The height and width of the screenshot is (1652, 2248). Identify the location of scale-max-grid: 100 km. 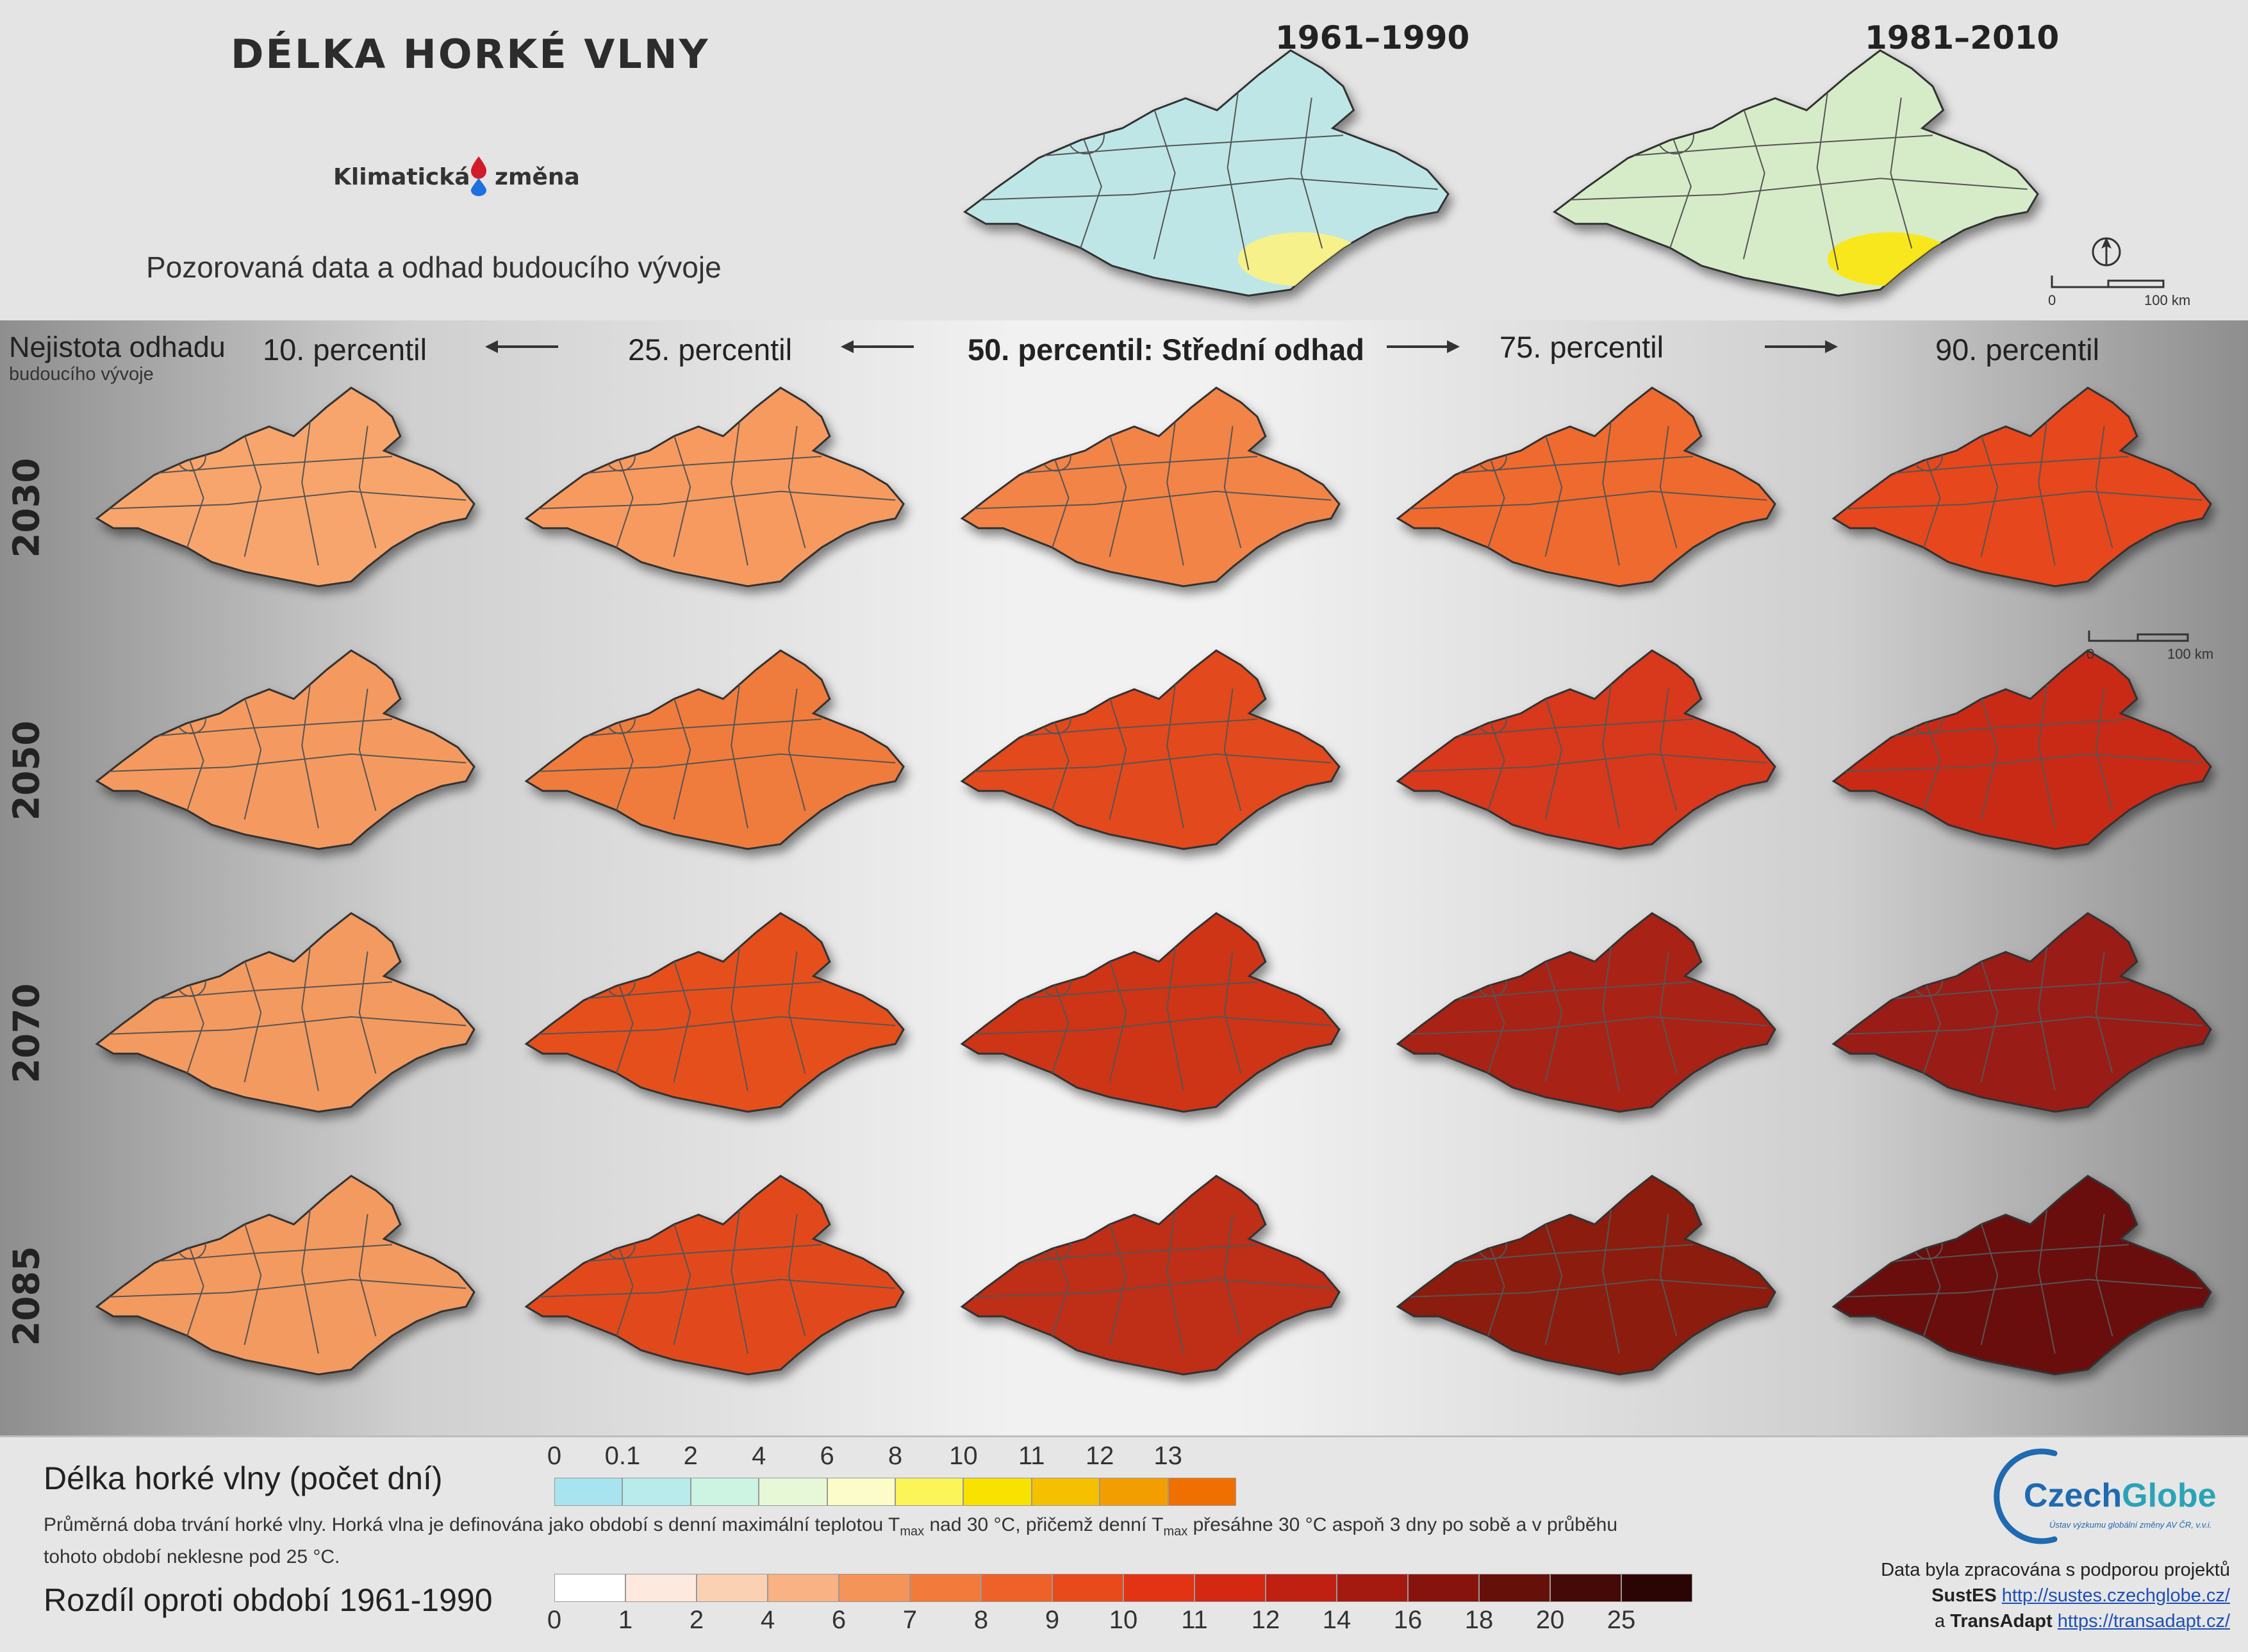
(2190, 654).